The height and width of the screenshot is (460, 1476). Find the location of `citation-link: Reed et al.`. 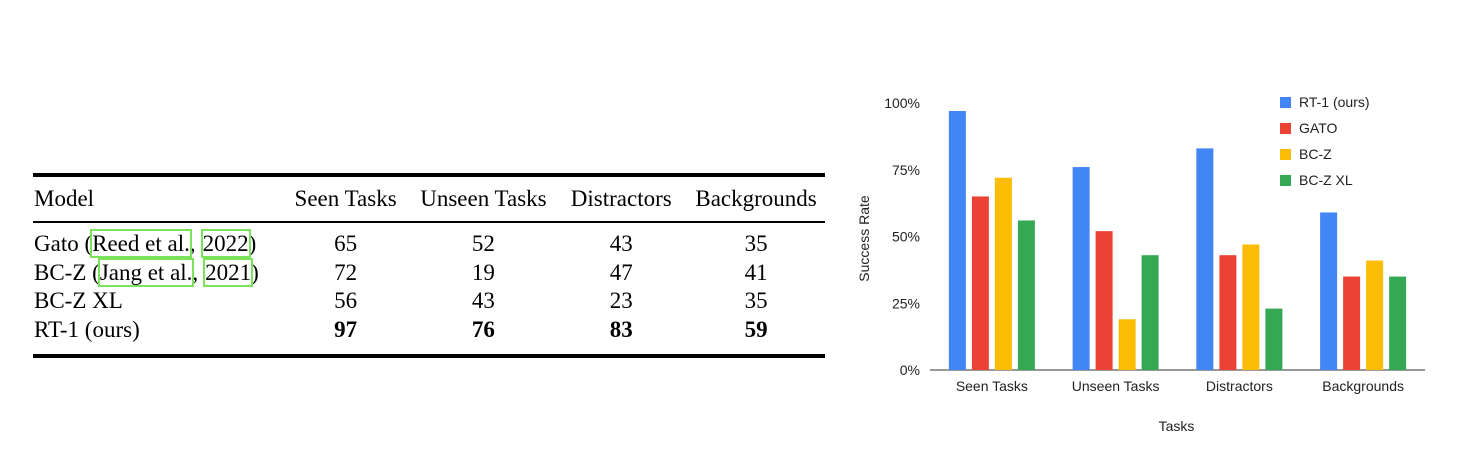

citation-link: Reed et al. is located at coordinates (141, 244).